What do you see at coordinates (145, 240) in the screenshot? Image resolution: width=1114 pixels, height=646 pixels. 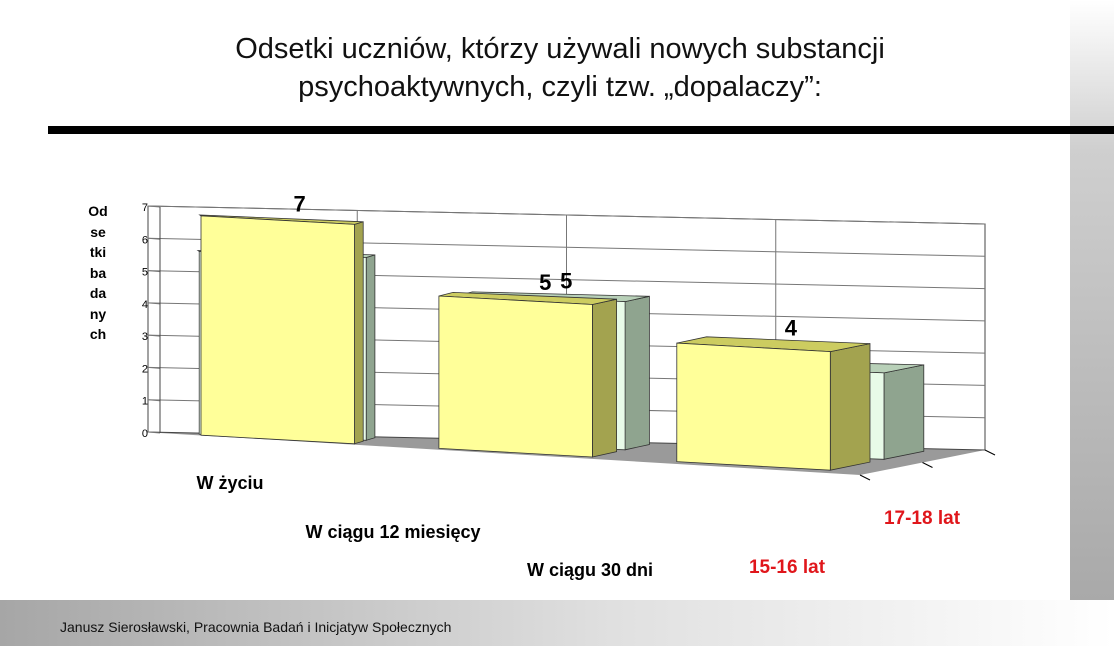 I see `y-tick-label: 6` at bounding box center [145, 240].